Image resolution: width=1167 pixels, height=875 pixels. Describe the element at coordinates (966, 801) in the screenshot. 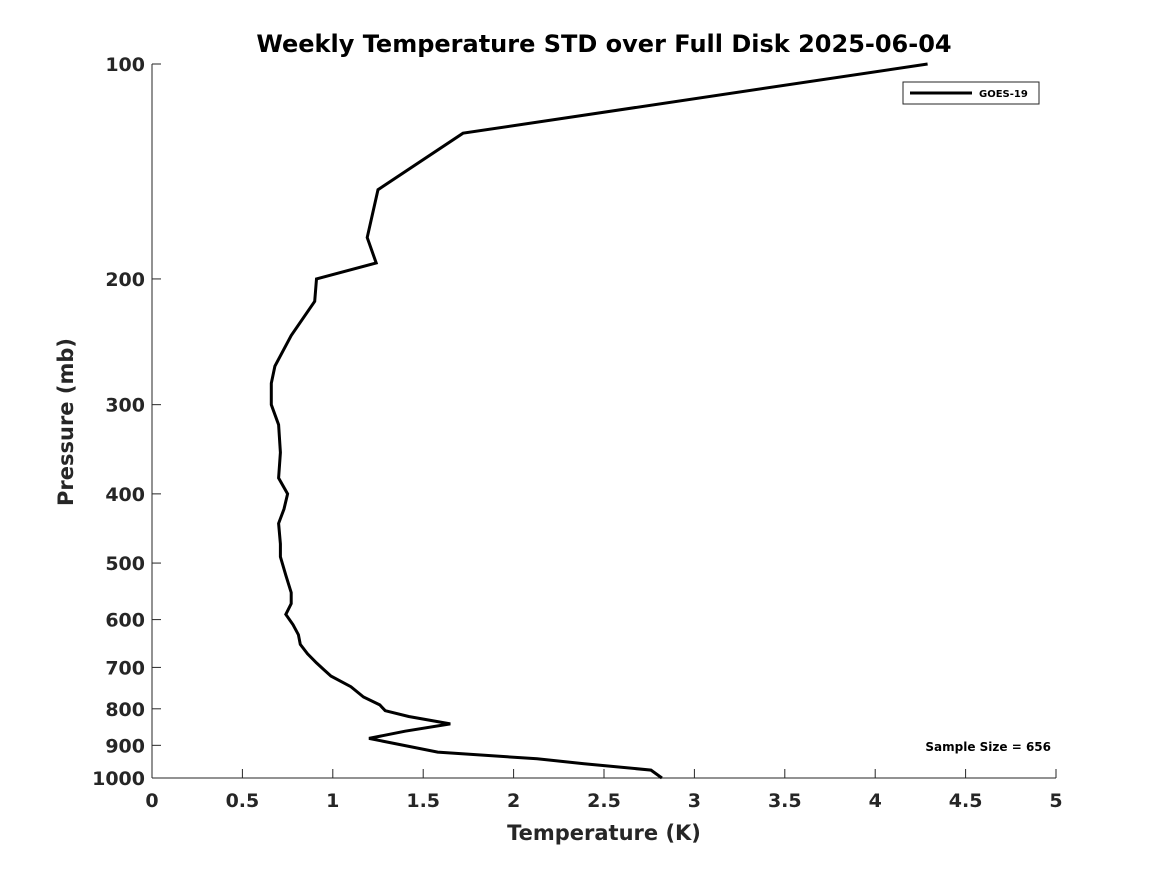

I see `x-tick-label: 4.5` at that location.